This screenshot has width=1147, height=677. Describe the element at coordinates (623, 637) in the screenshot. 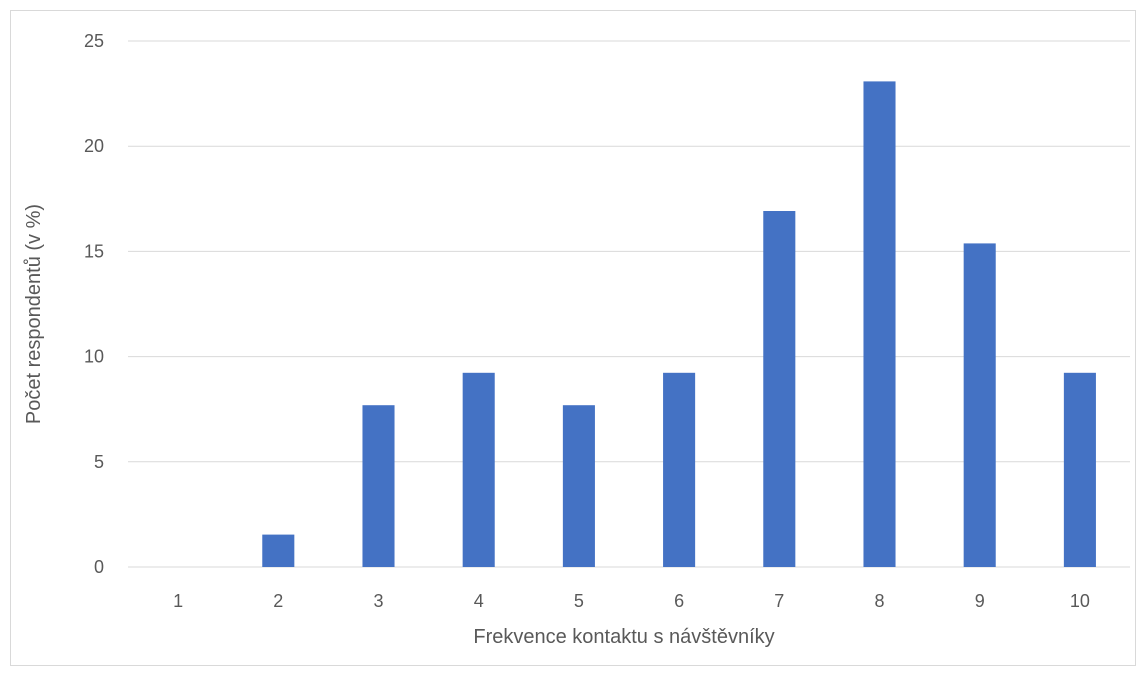

I see `x-axis-title: Frekvence kontaktu s návštěvníky` at that location.